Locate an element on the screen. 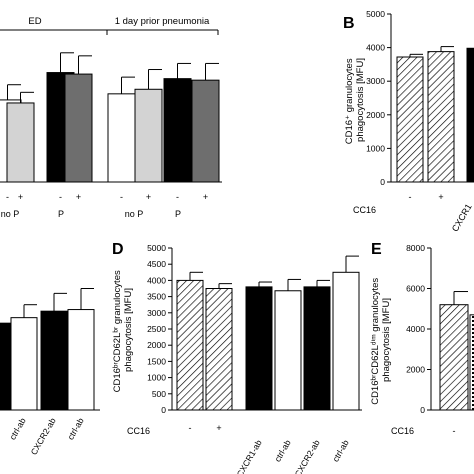  panel-e-cc16-sign-0: - is located at coordinates (454, 431).